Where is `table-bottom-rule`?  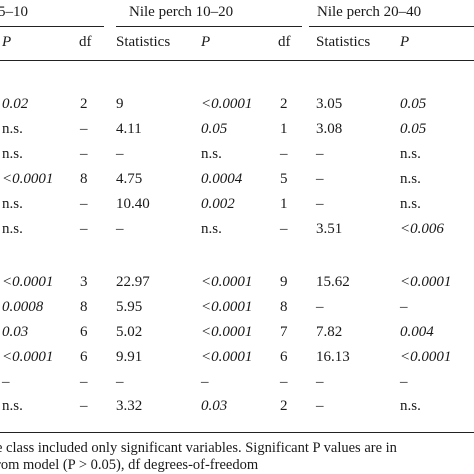
table-bottom-rule is located at coordinates (237, 432).